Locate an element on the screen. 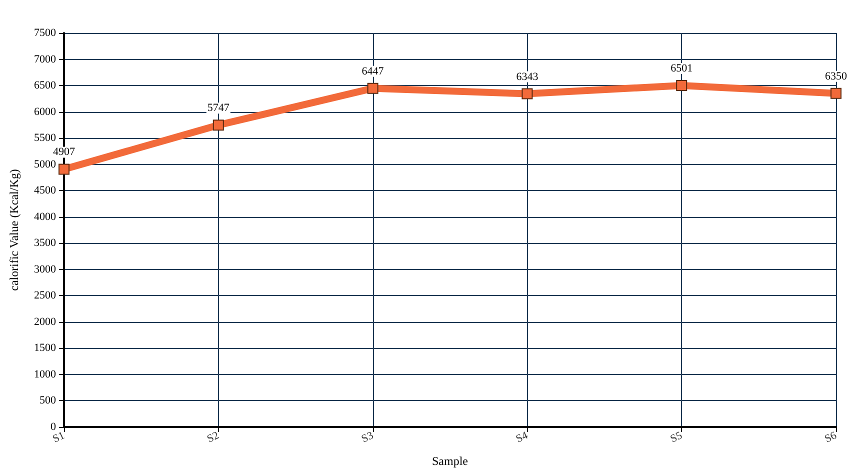 This screenshot has height=472, width=864. y-tick-label: 6000 is located at coordinates (45, 112).